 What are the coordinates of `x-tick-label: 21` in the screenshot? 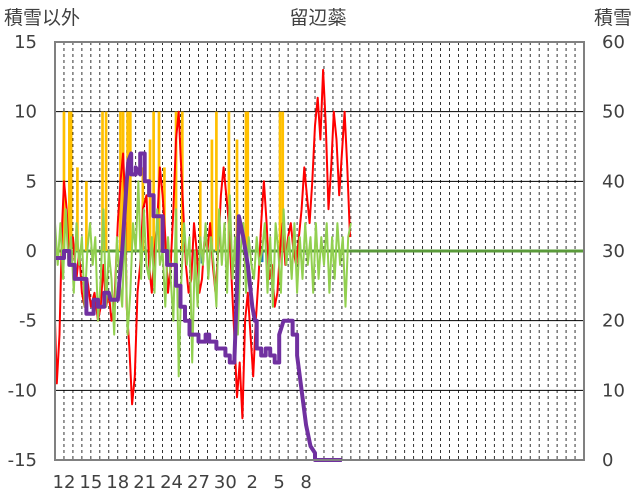 It's located at (144, 482).